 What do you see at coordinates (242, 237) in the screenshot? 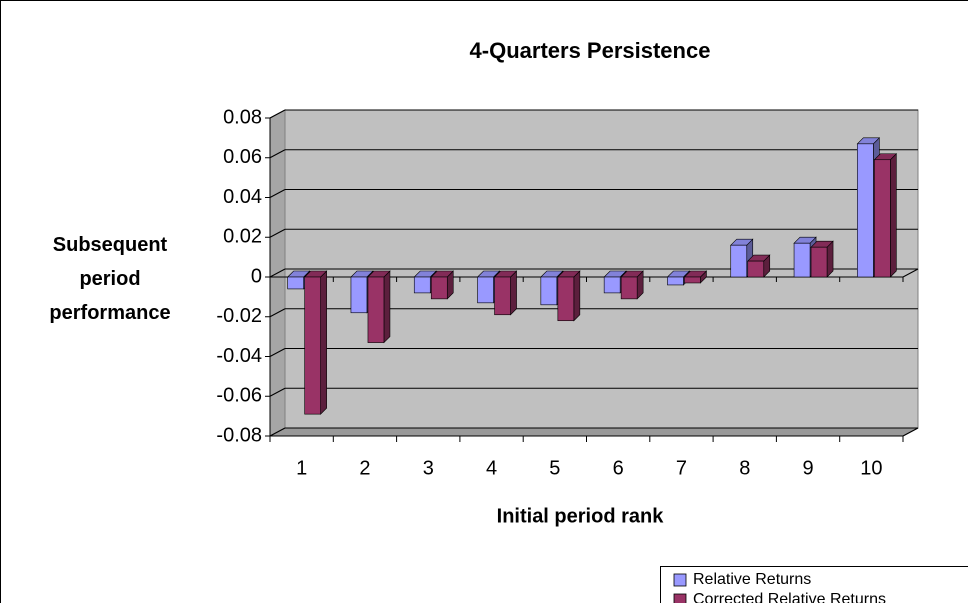
I see `y-tick-label: 0.02` at bounding box center [242, 237].